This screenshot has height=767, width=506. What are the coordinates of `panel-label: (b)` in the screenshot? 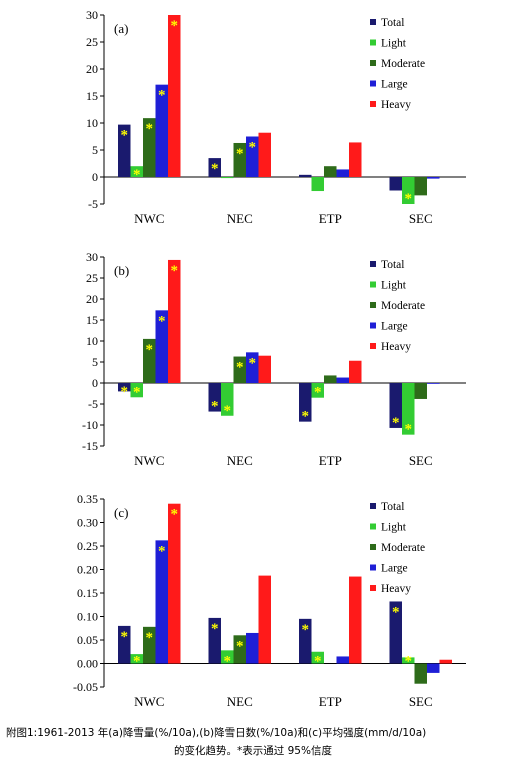 It's located at (121, 270).